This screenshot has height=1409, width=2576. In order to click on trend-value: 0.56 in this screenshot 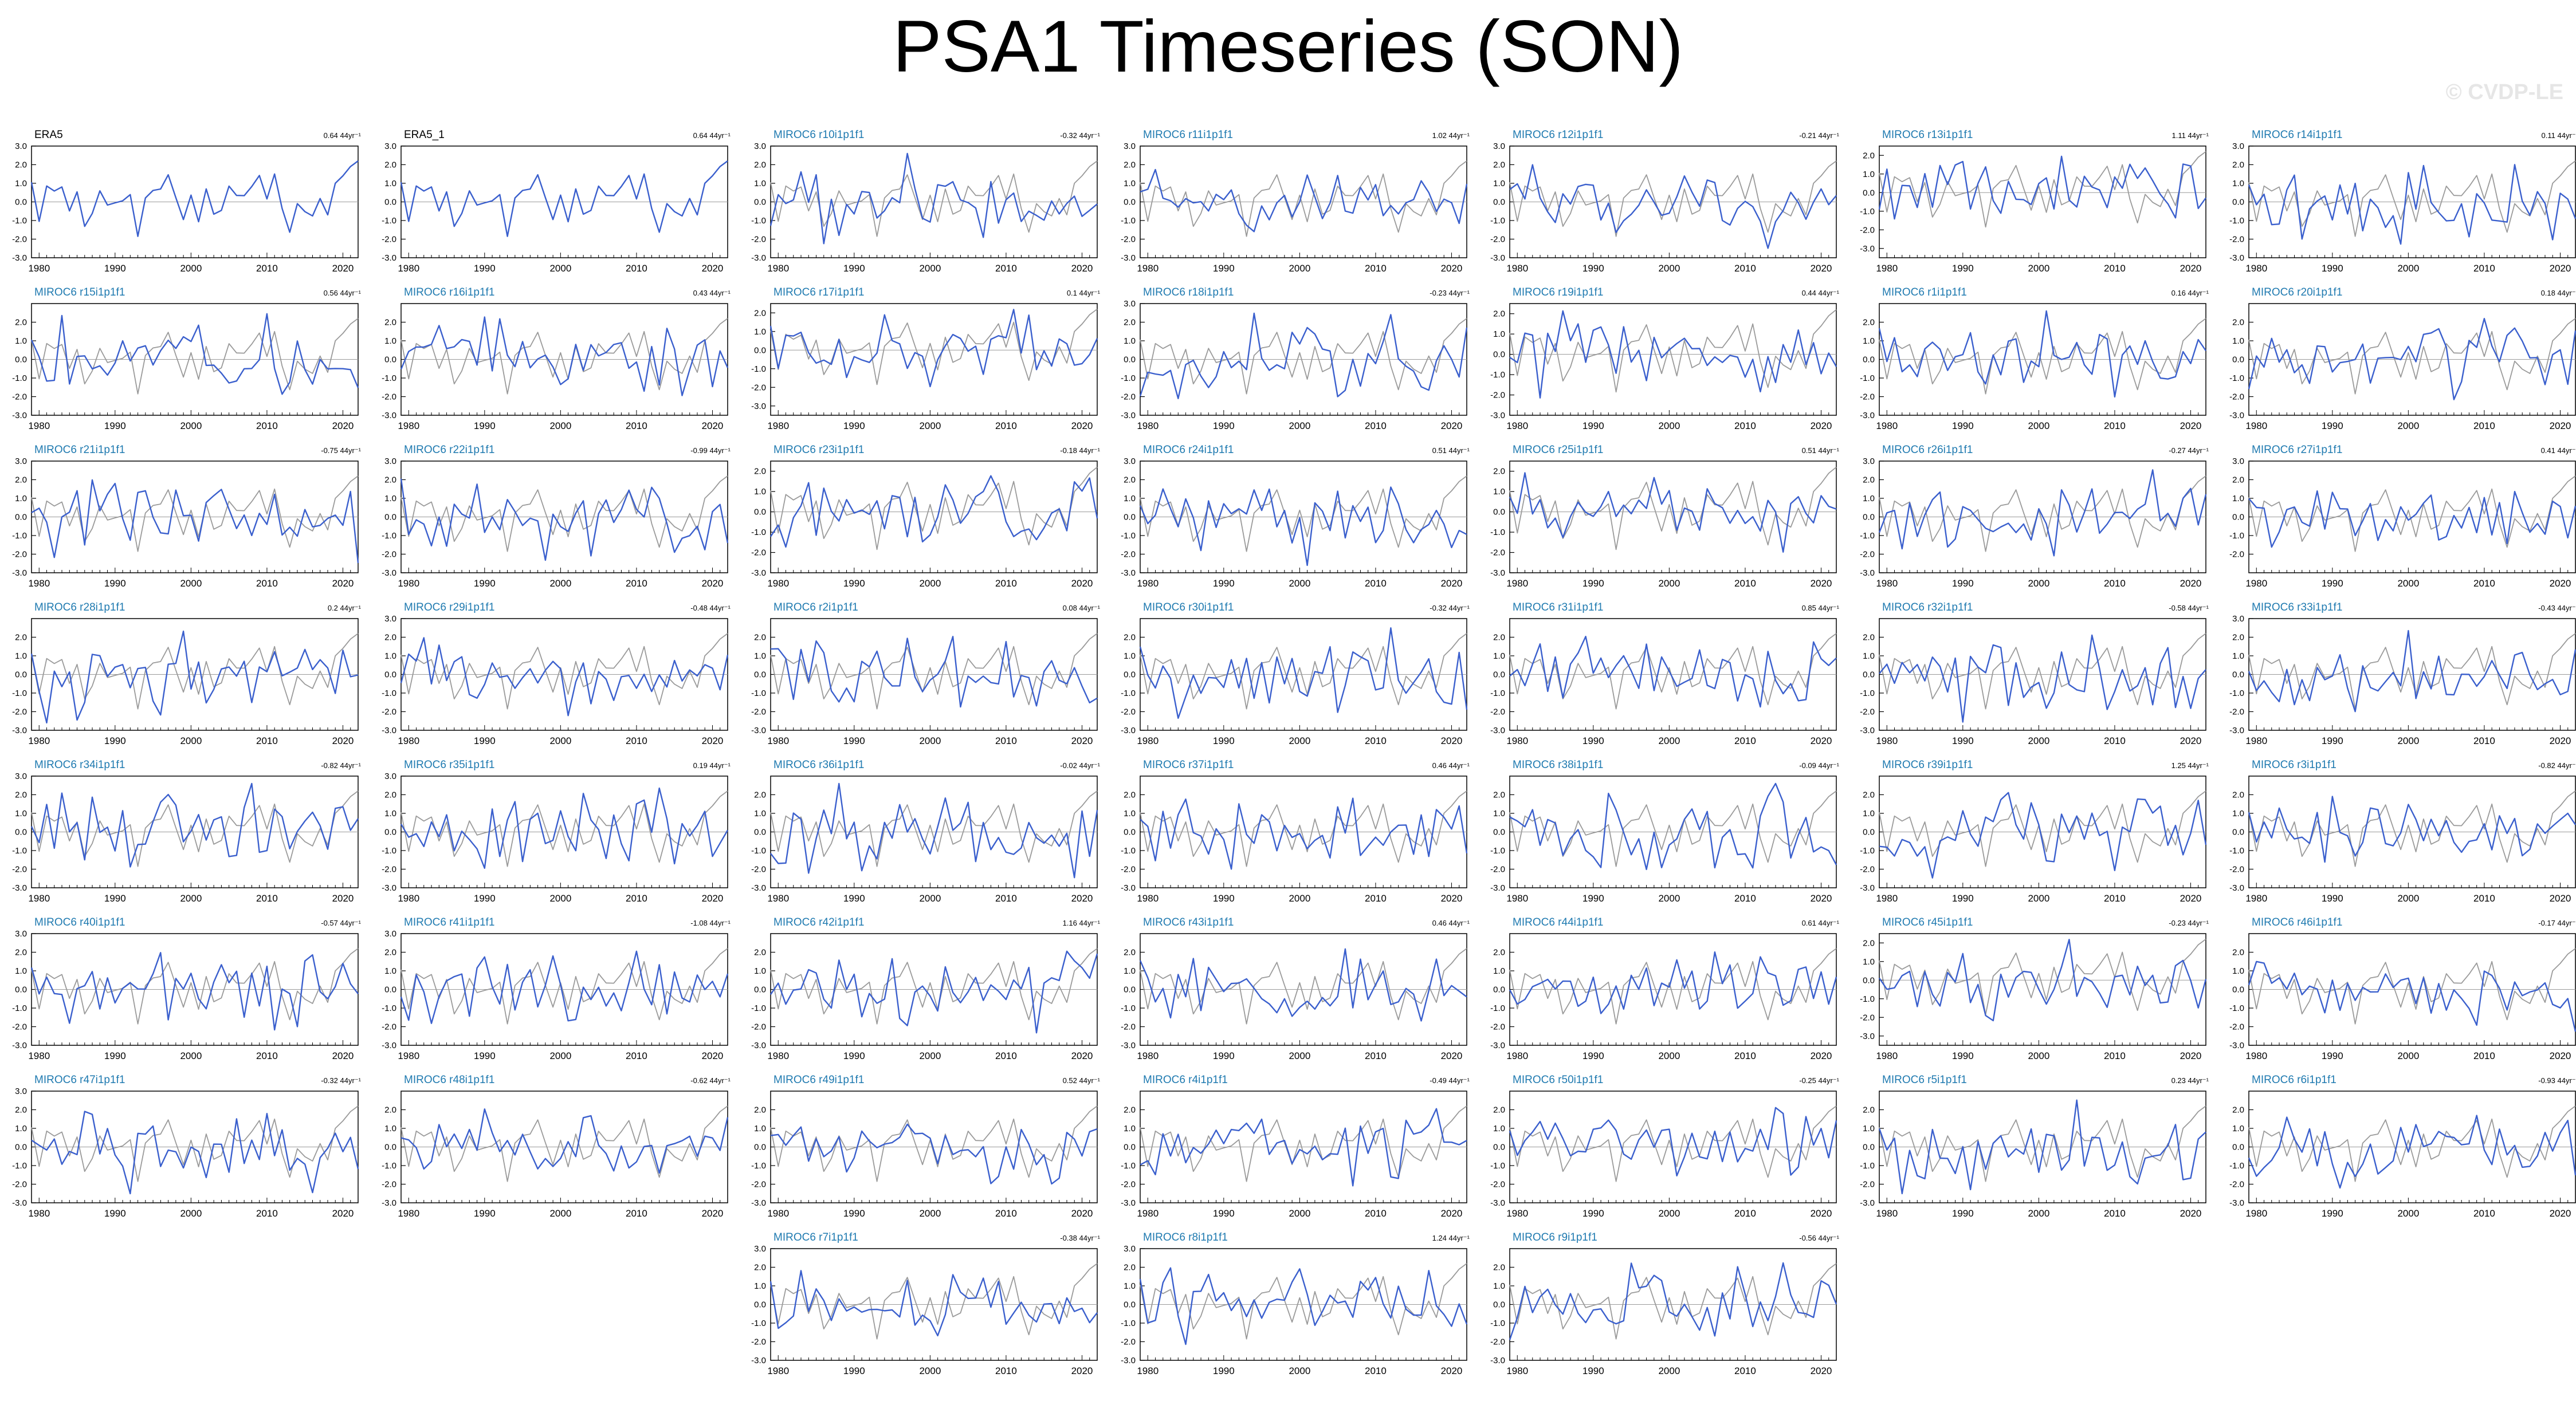, I will do `click(331, 293)`.